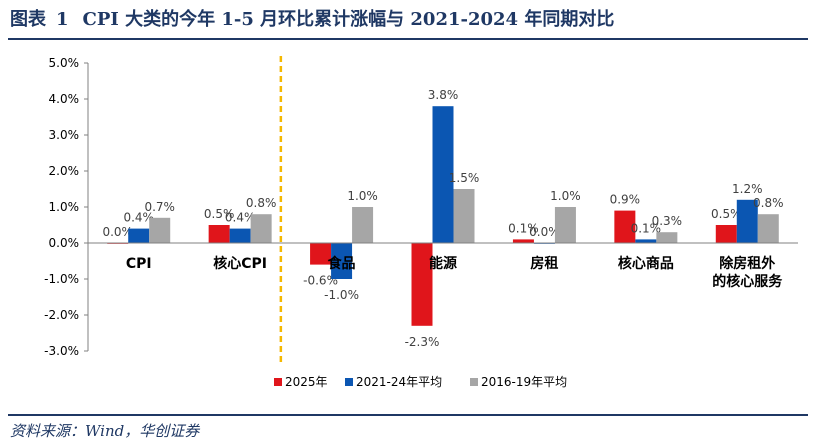  Describe the element at coordinates (139, 264) in the screenshot. I see `category-label: CPI` at that location.